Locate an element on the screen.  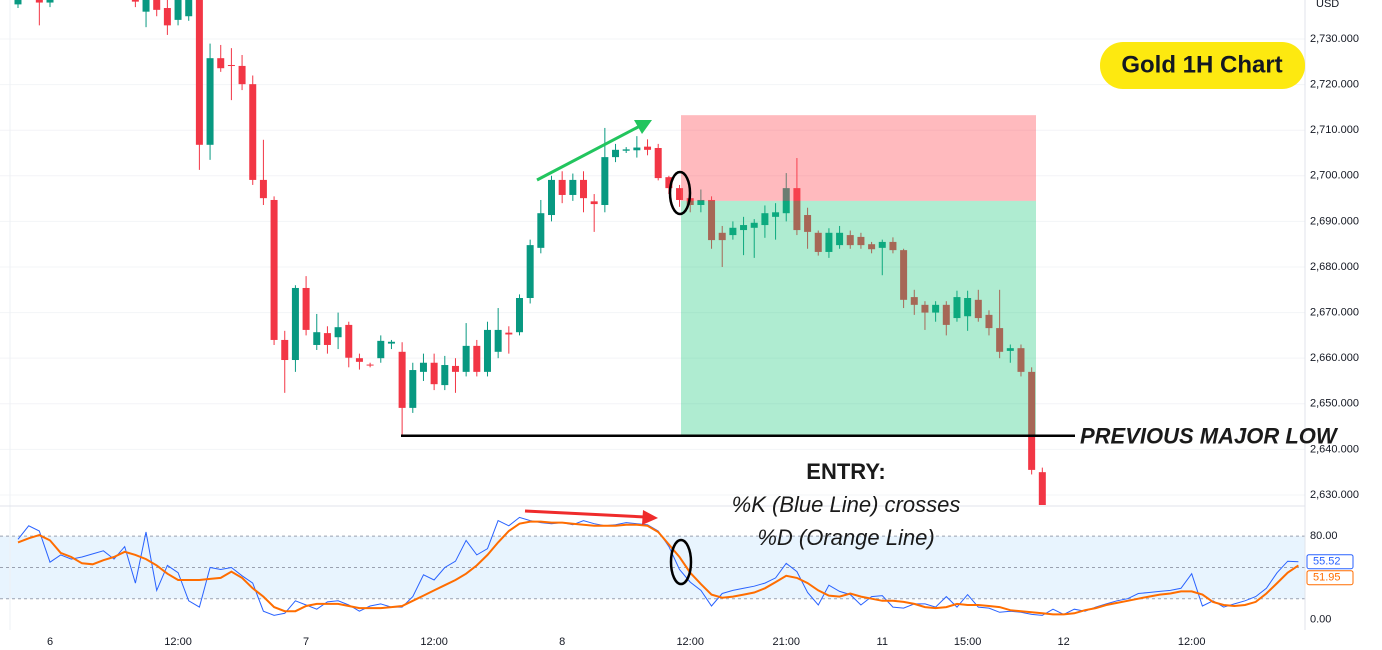
x-tick-label: 21:00 is located at coordinates (786, 642).